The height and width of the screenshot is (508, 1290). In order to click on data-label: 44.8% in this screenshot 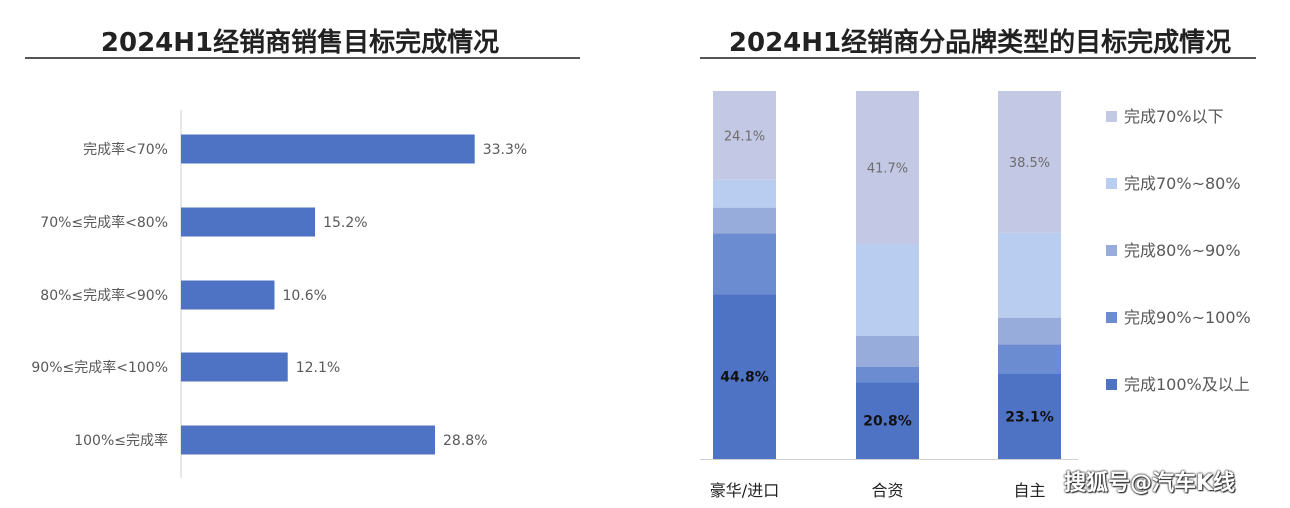, I will do `click(744, 378)`.